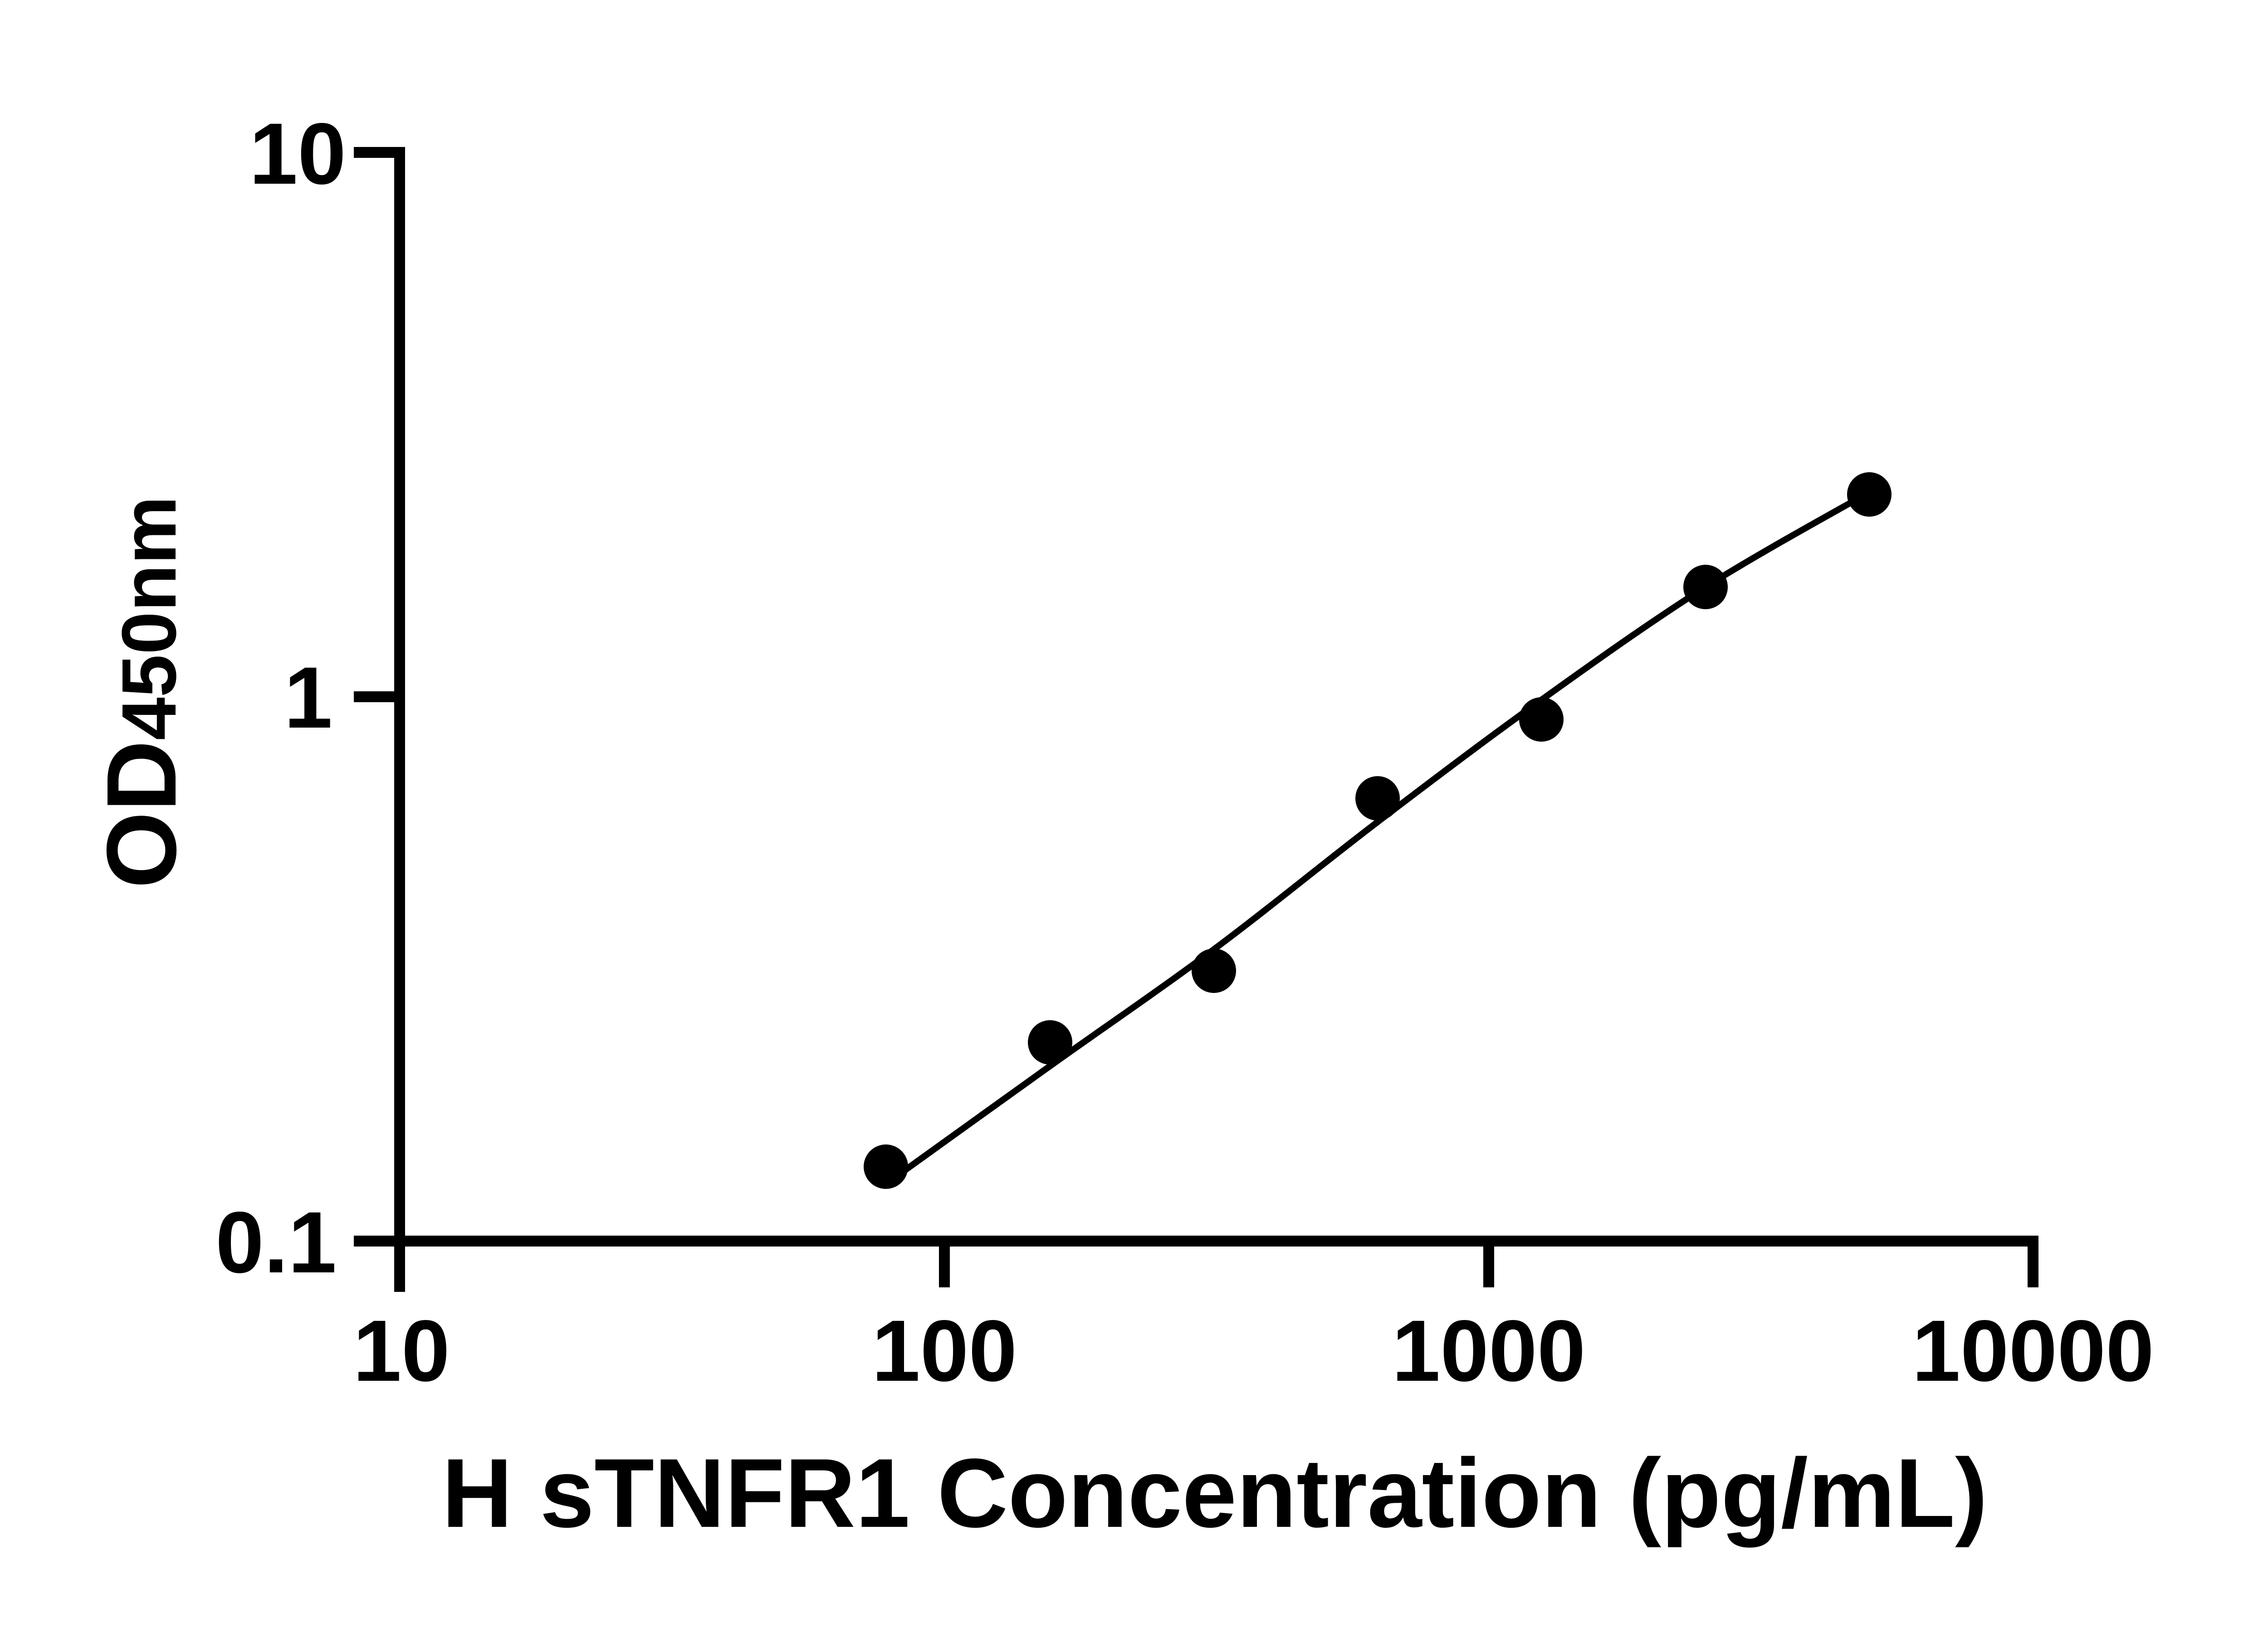 The image size is (2268, 1633). What do you see at coordinates (1489, 1350) in the screenshot?
I see `svg-text: 1000` at bounding box center [1489, 1350].